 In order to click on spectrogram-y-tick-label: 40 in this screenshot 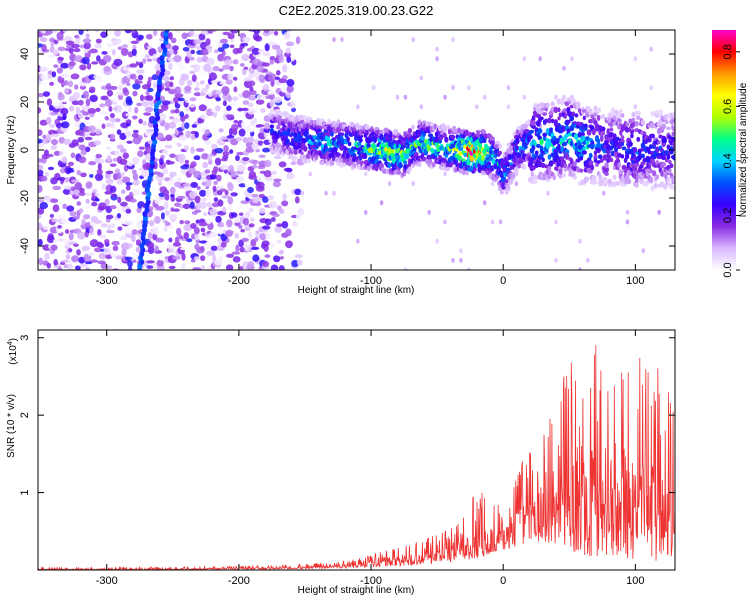, I will do `click(25, 54)`.